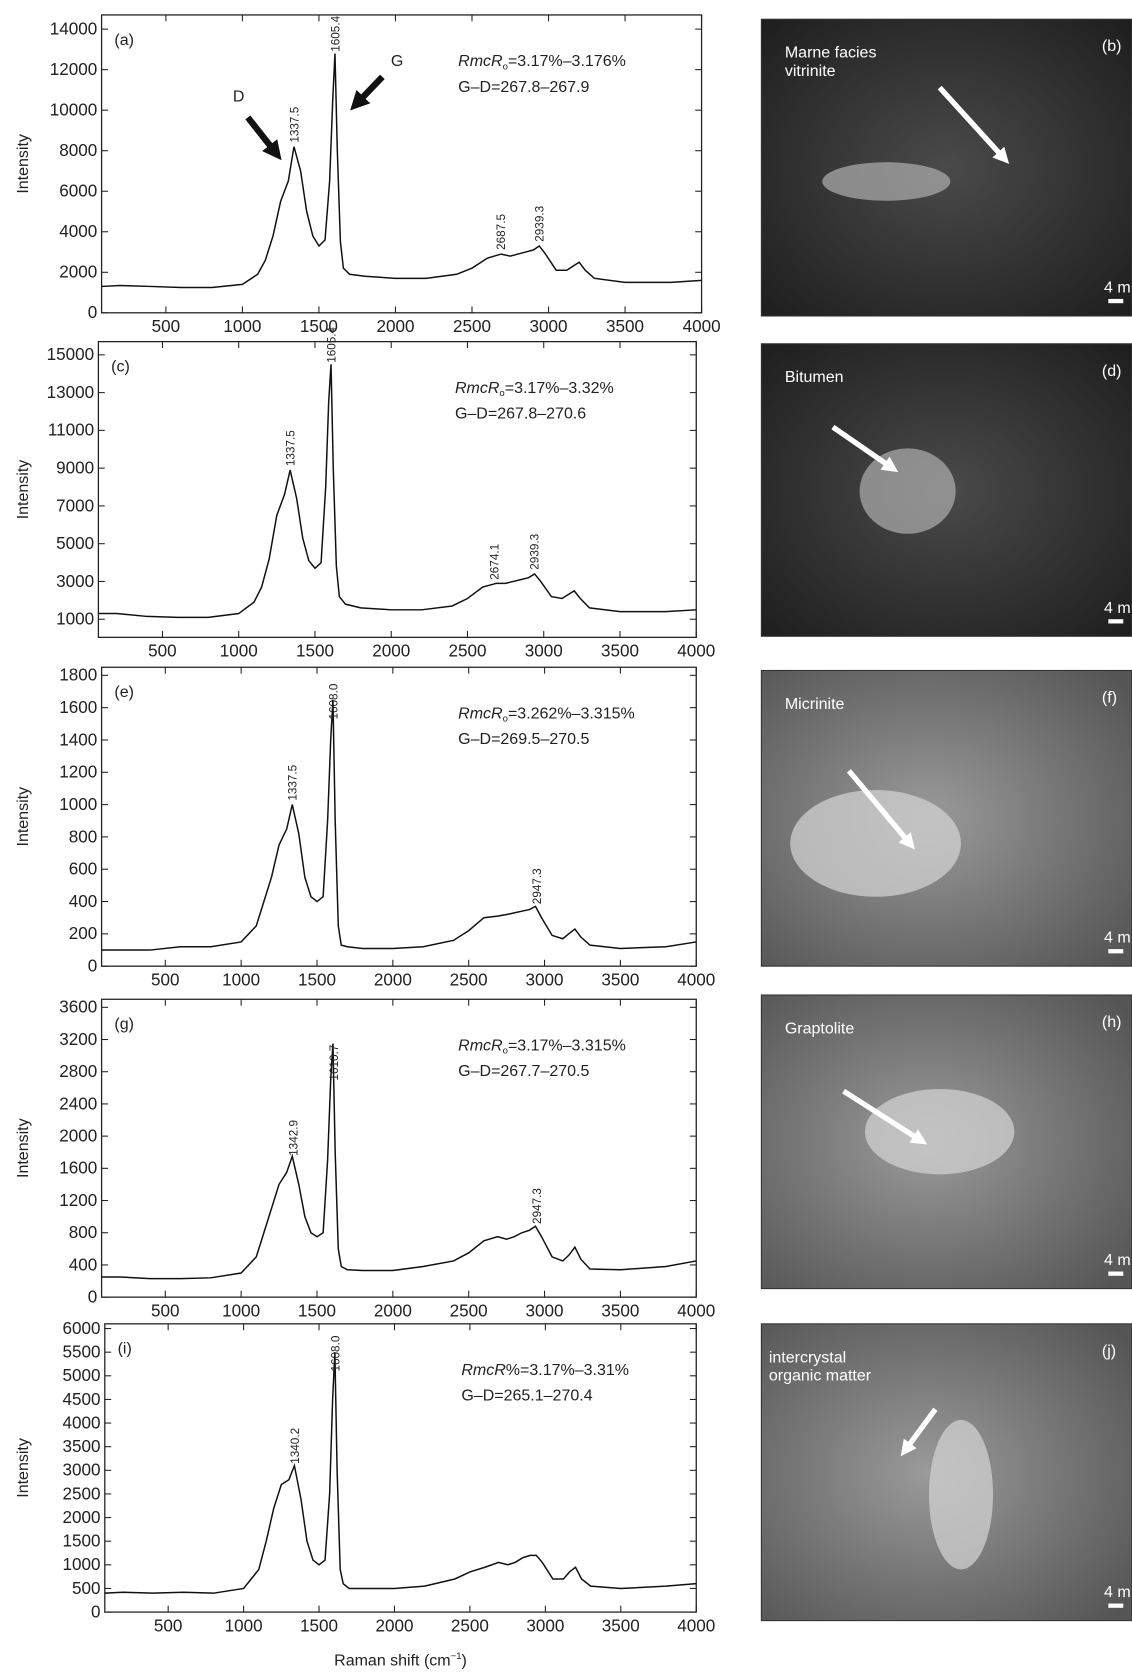  Describe the element at coordinates (82, 1446) in the screenshot. I see `y-tick-label: 3500` at that location.